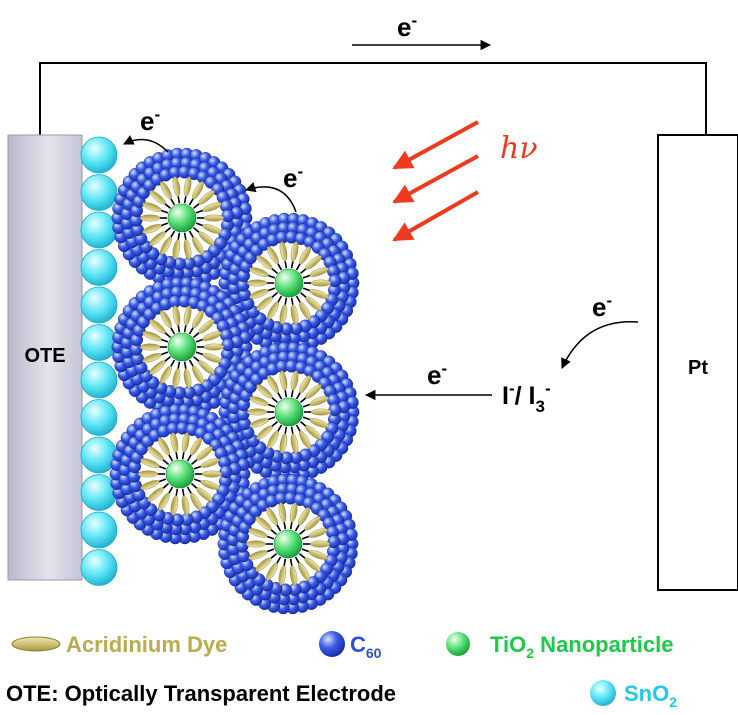  Describe the element at coordinates (458, 644) in the screenshot. I see `tio2-legend-icon` at that location.